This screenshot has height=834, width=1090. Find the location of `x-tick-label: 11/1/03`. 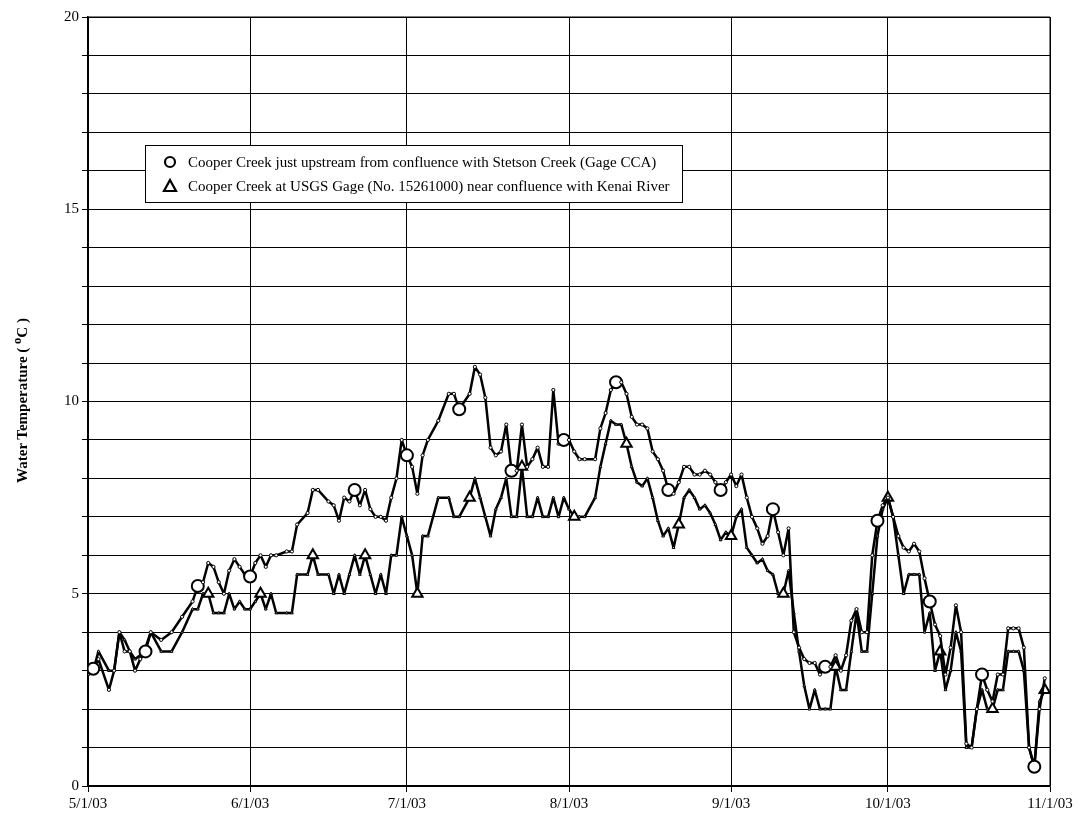

x-tick-label: 11/1/03 is located at coordinates (1050, 802).